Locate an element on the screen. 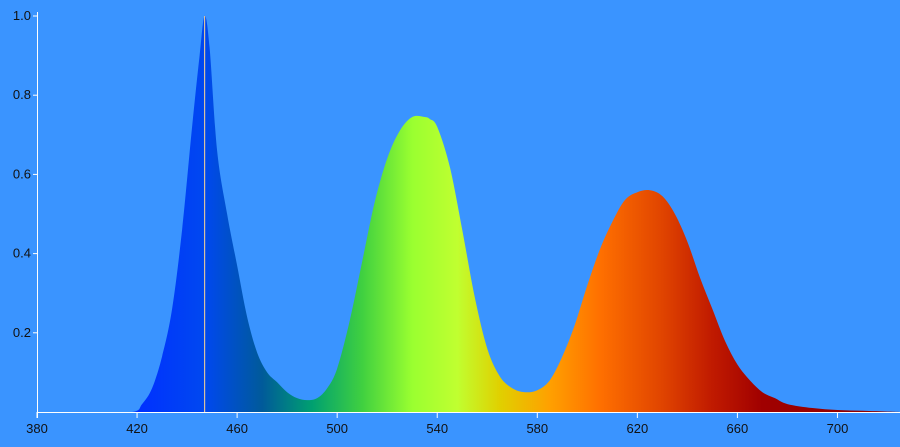  x-axis-ticks: 380 420 460 500 540 580 620 660 700 is located at coordinates (437, 424).